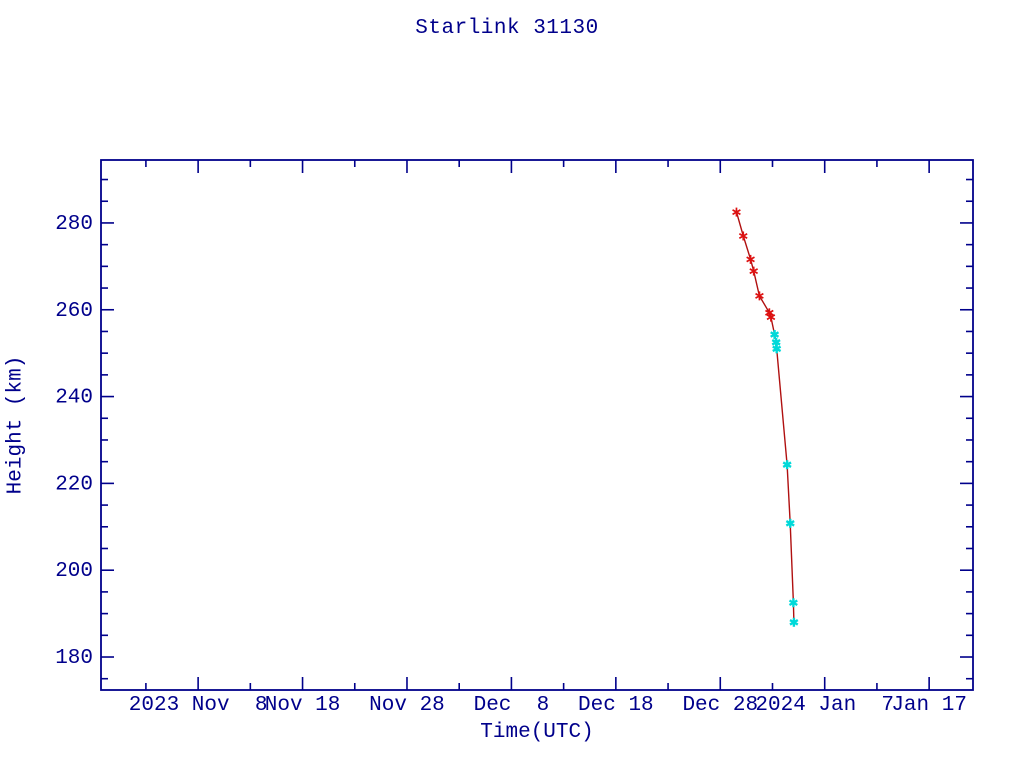  I want to click on x-axis-label: Time(UTC), so click(537, 732).